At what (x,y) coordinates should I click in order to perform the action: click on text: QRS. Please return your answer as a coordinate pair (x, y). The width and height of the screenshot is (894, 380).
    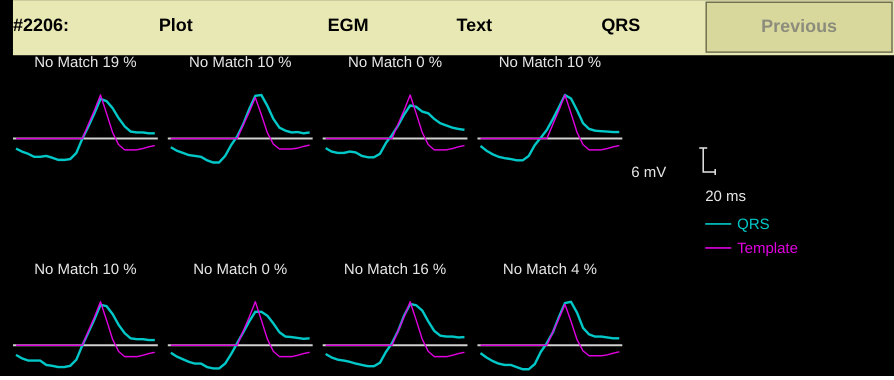
    Looking at the image, I should click on (620, 25).